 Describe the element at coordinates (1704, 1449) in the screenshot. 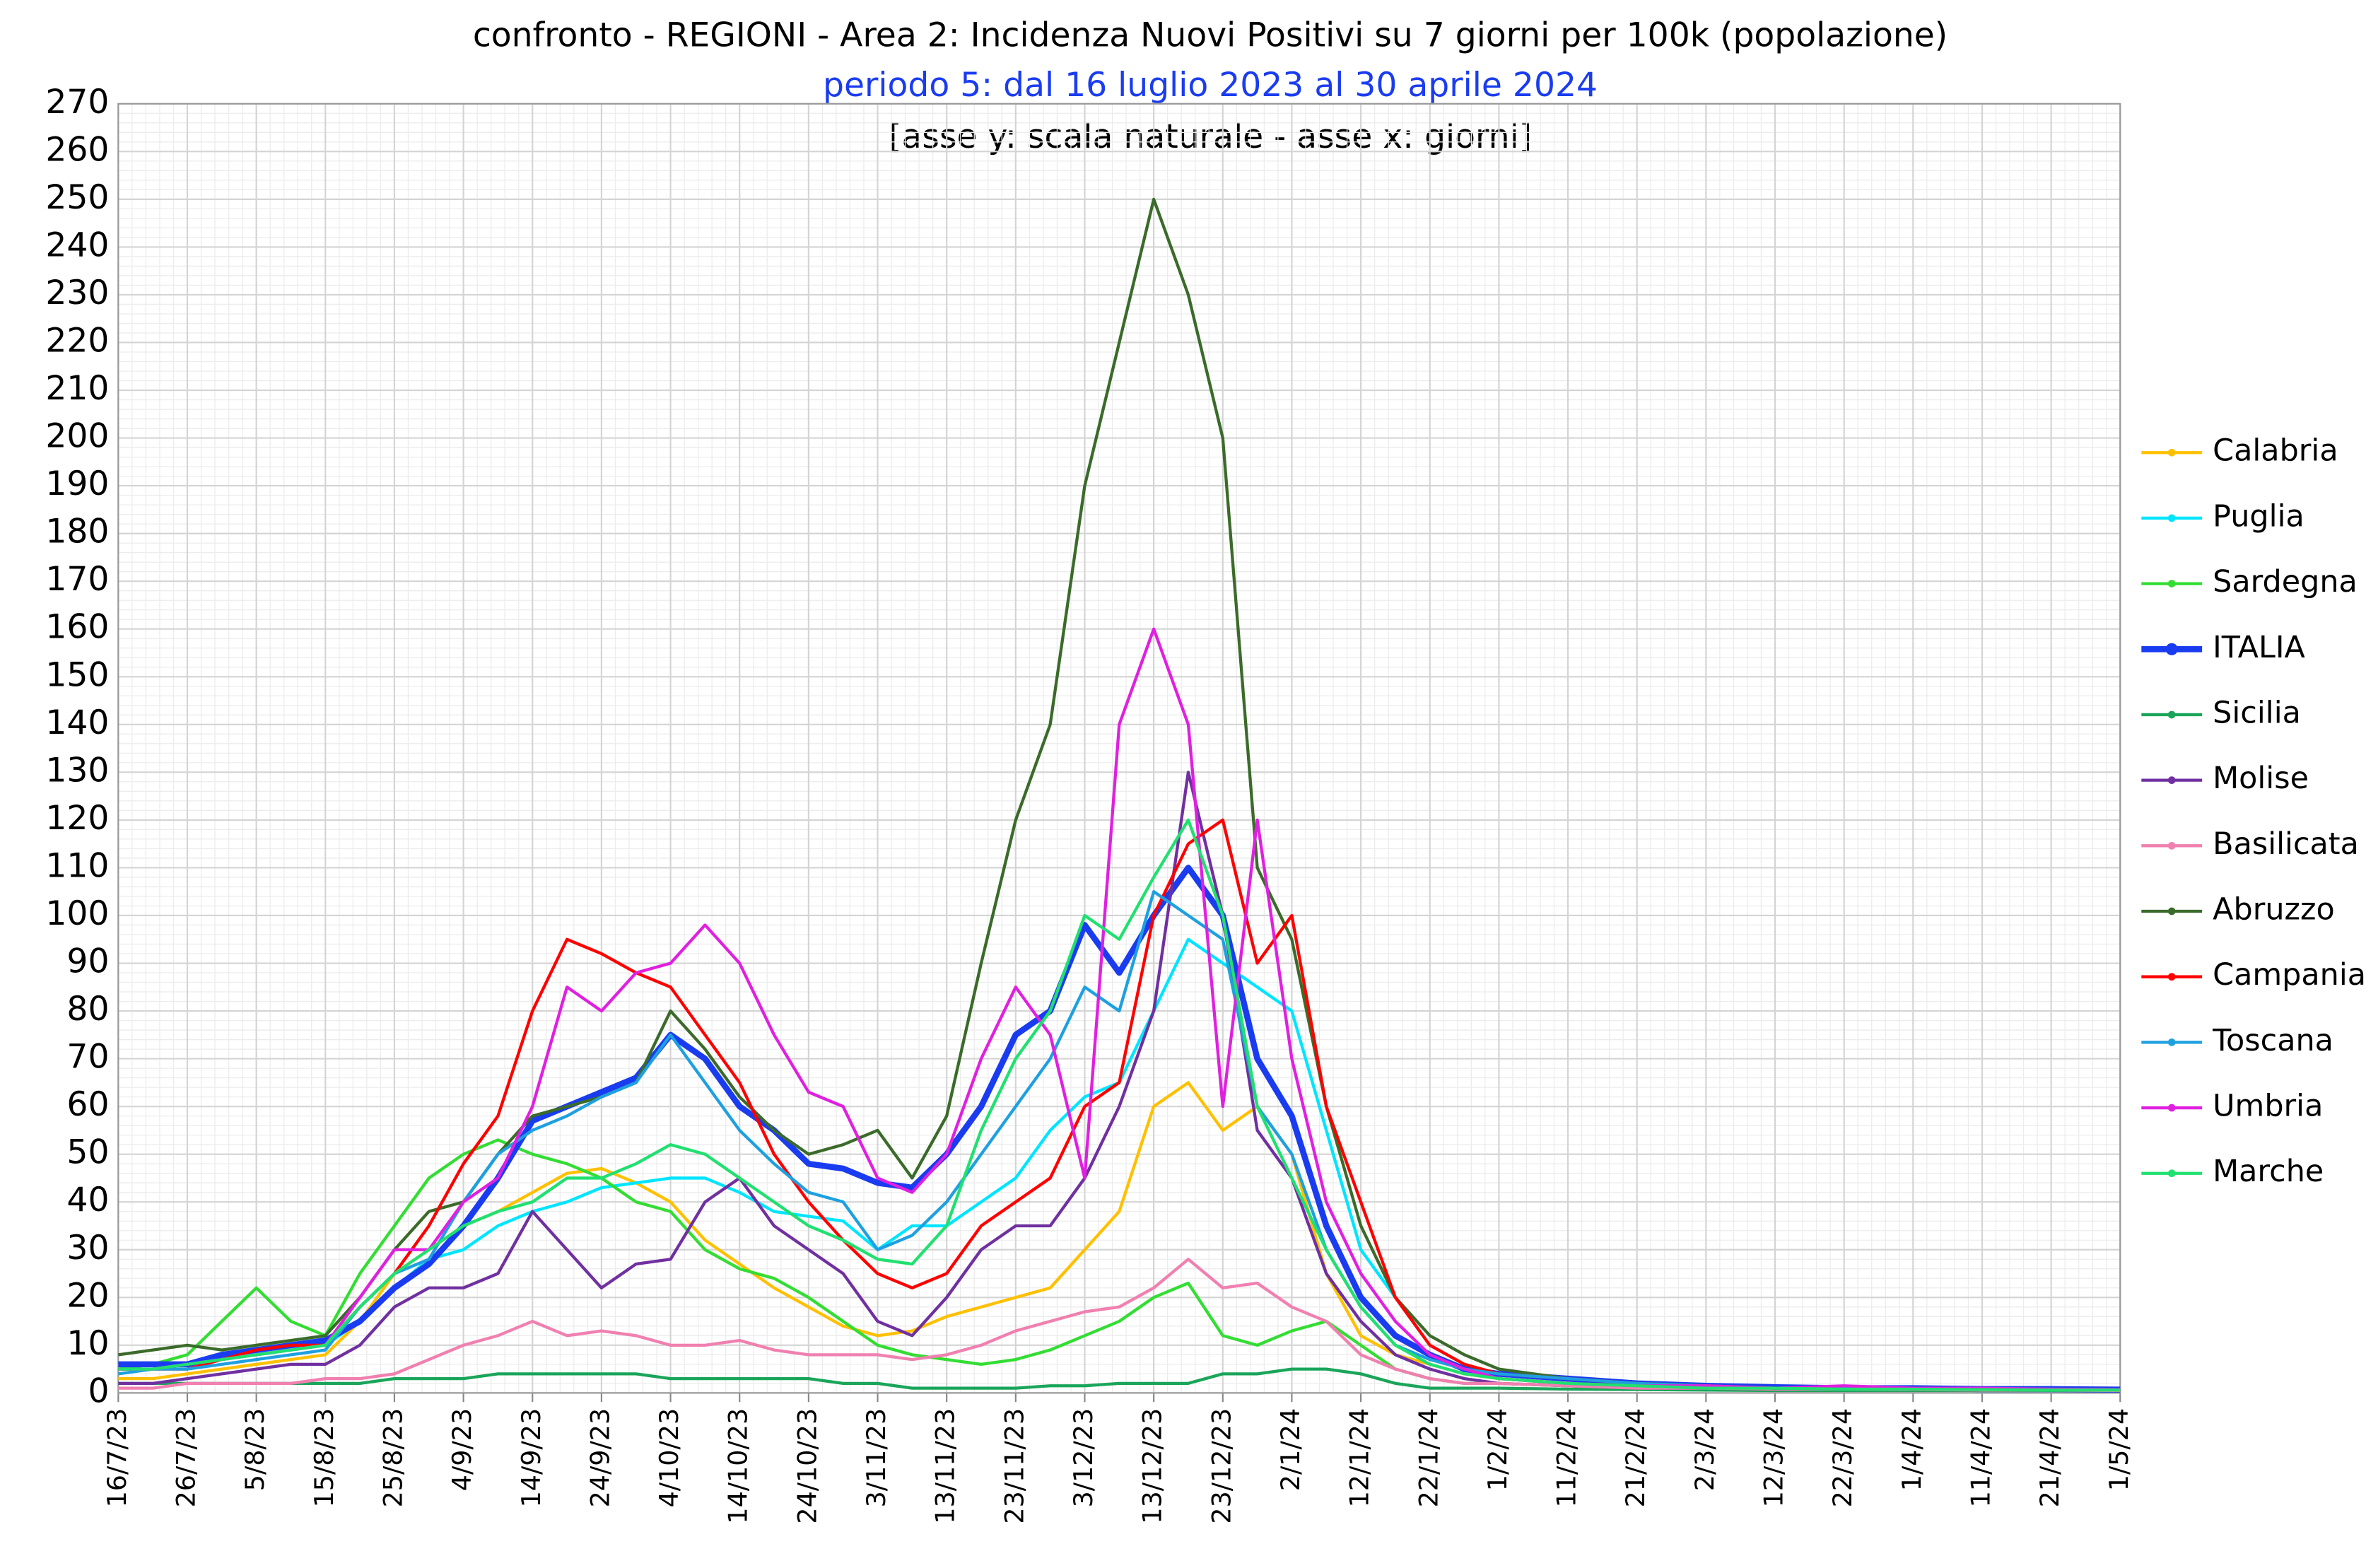

I see `x-tick-label: 2/3/24` at that location.